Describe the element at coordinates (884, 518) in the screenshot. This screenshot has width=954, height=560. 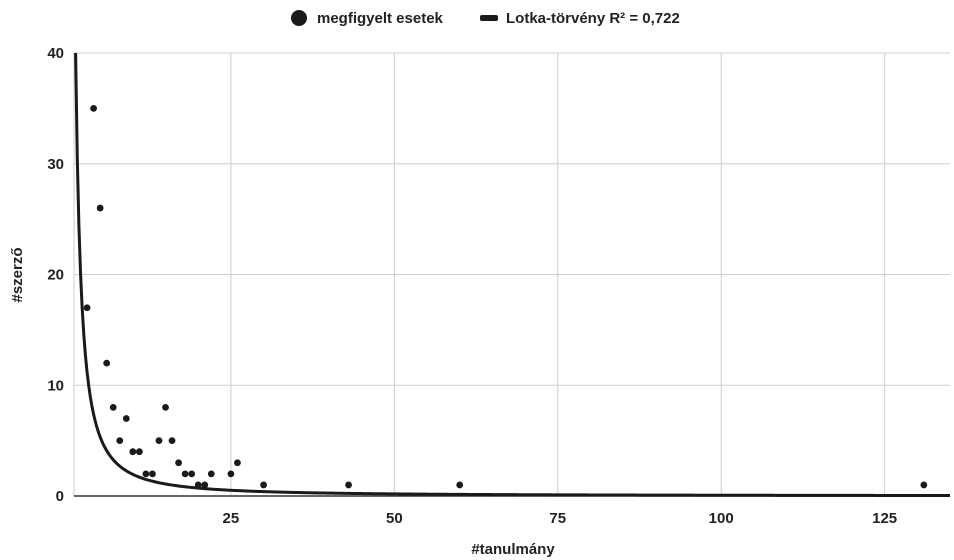
I see `x-tick-label: 125` at that location.